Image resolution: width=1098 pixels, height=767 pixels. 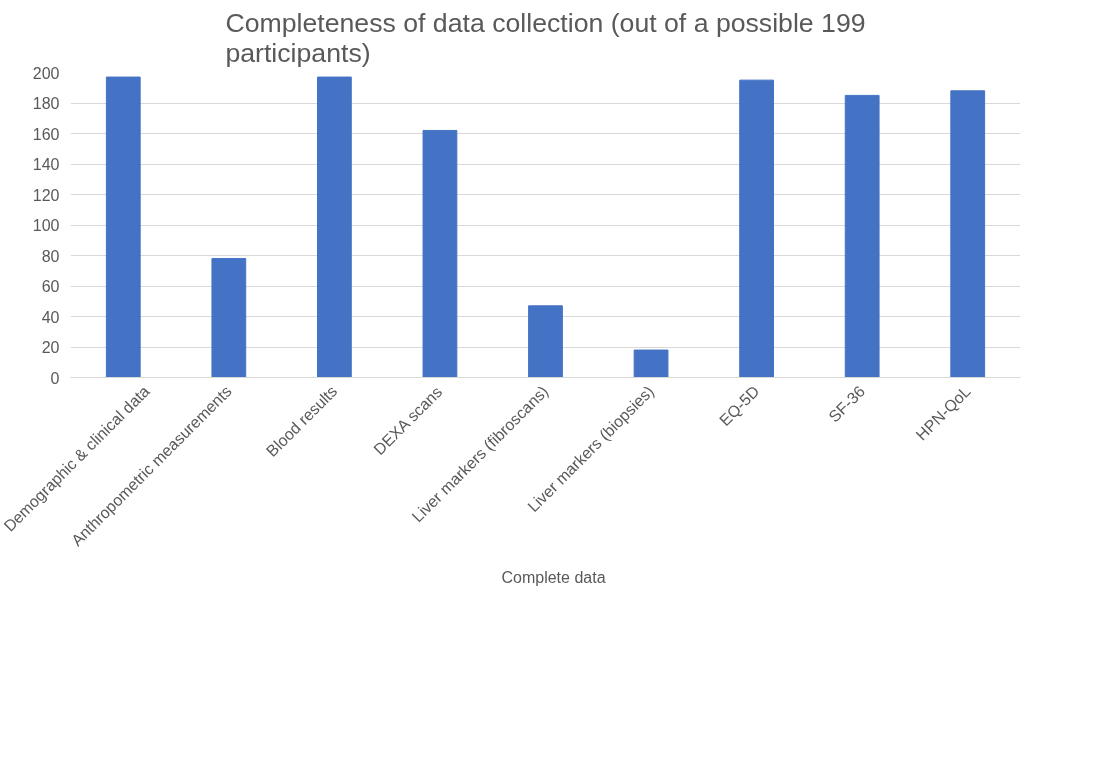 What do you see at coordinates (553, 578) in the screenshot?
I see `text: Complete data` at bounding box center [553, 578].